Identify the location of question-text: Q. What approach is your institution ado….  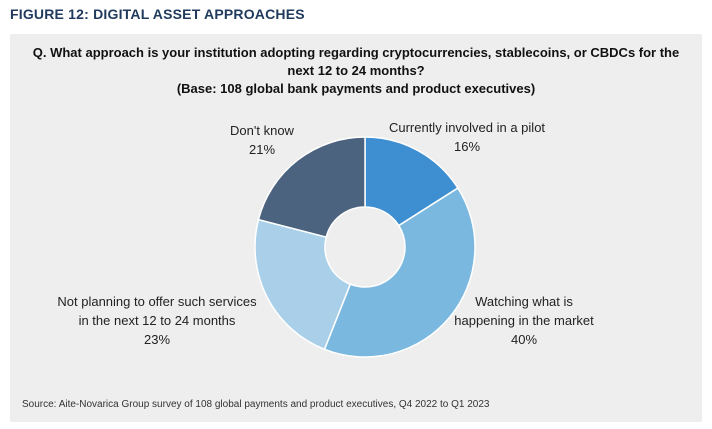
(356, 71).